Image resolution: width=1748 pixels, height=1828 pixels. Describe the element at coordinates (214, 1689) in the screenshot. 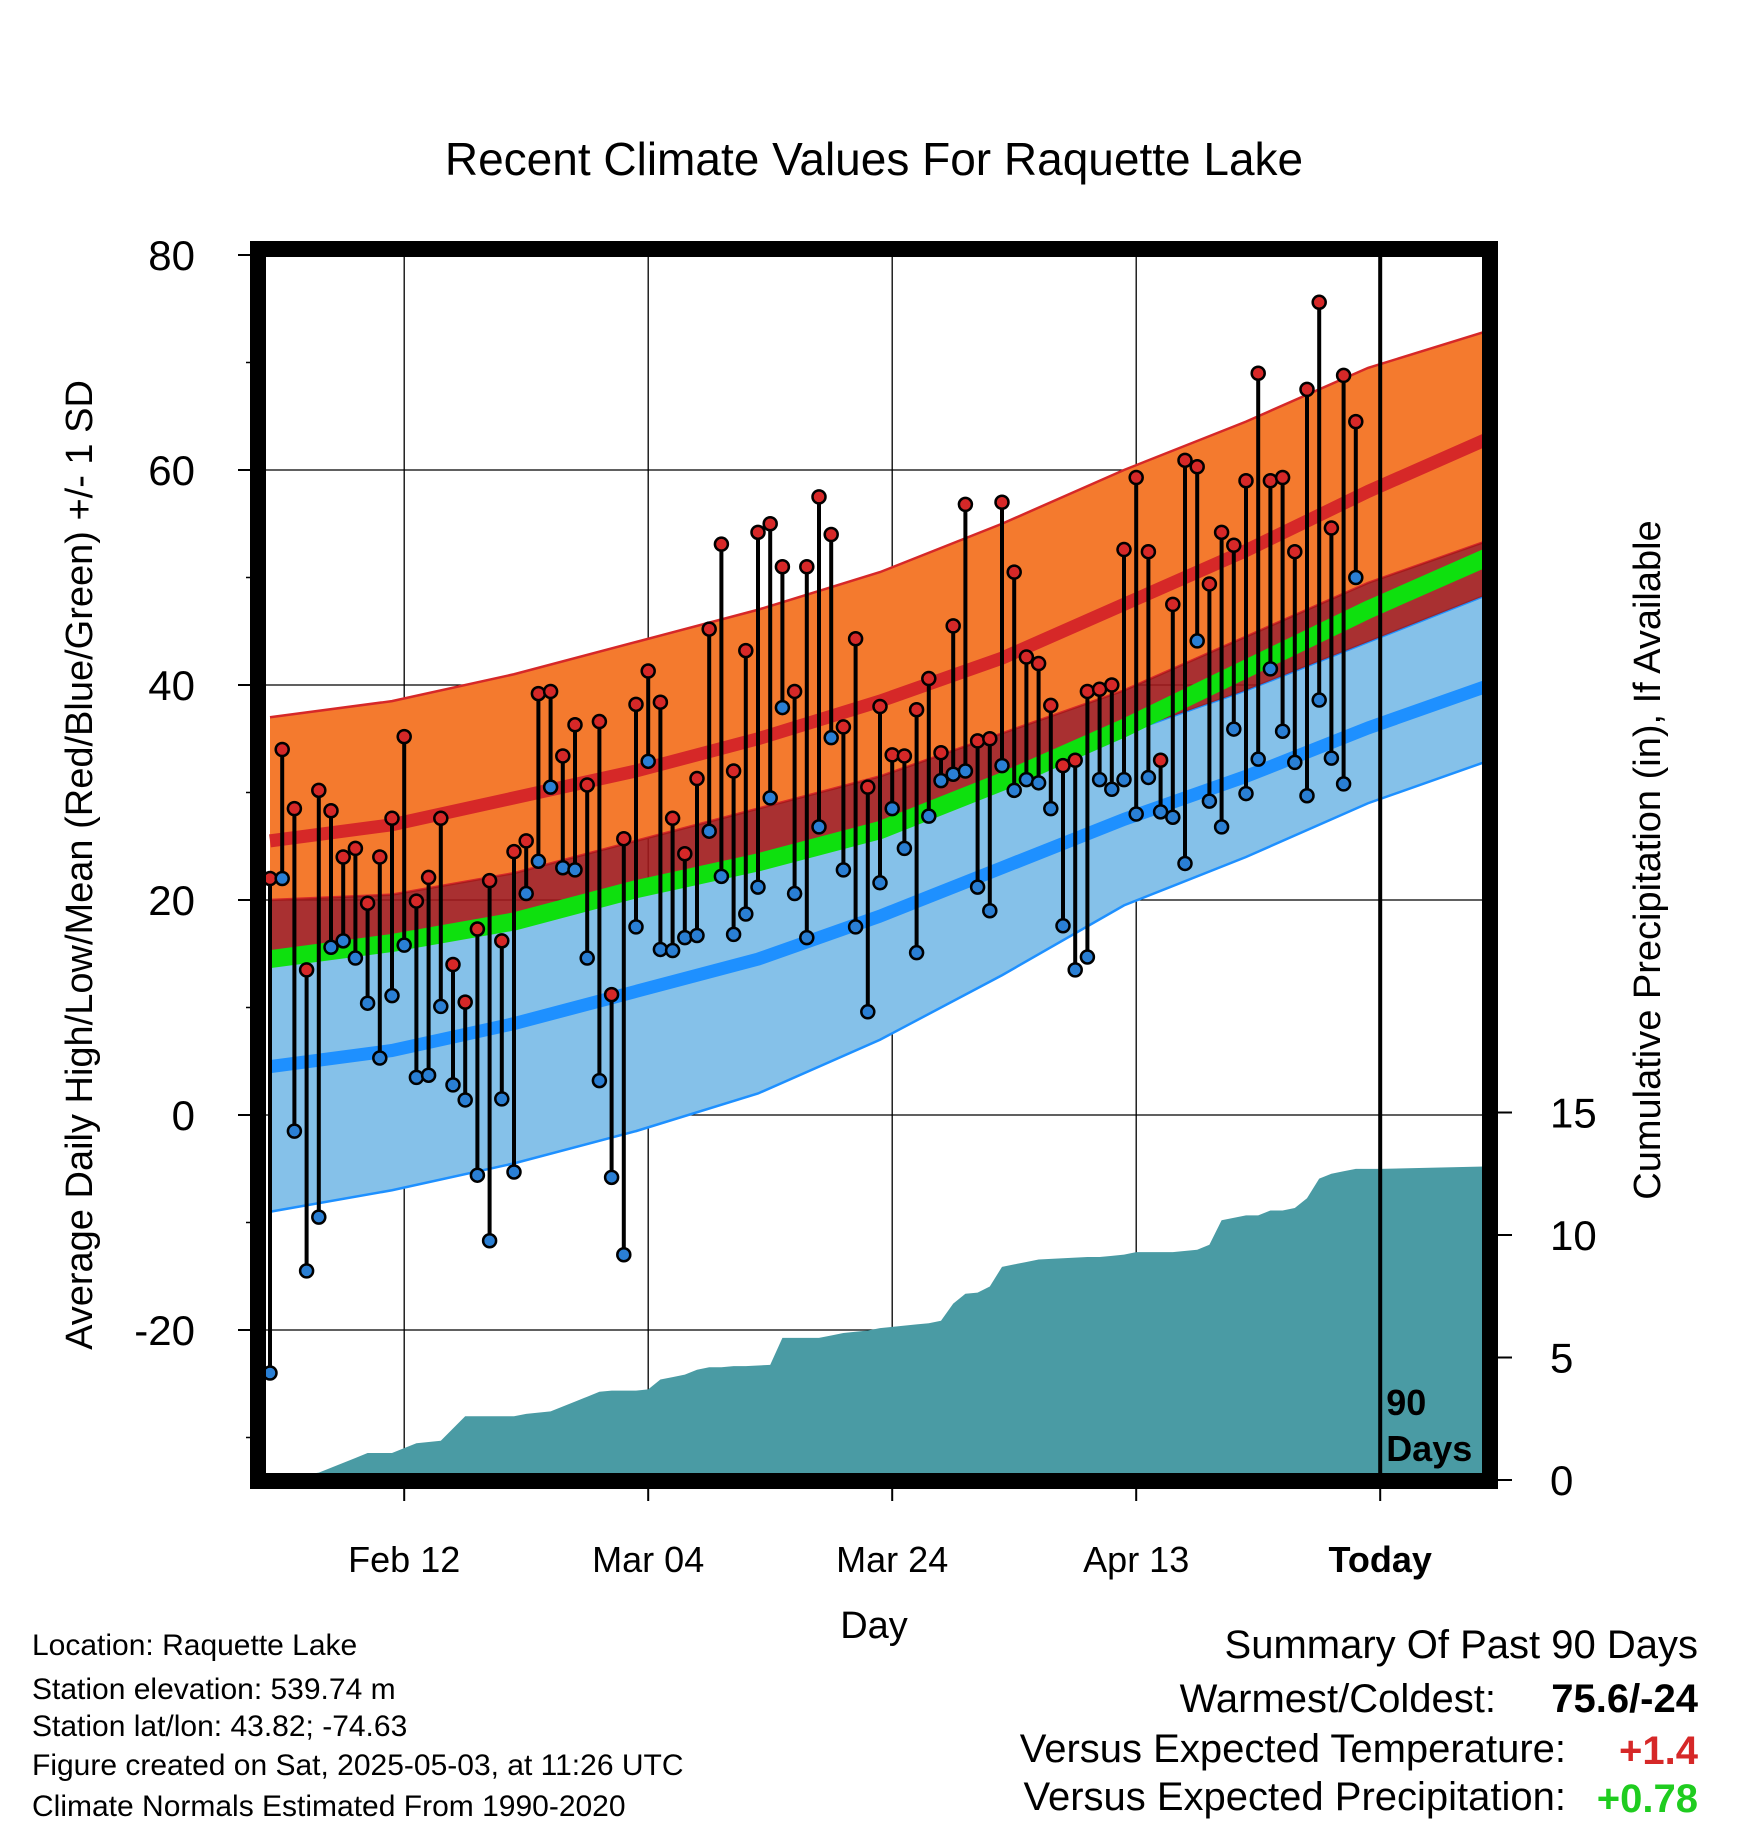

I see `elevation-text: Station elevation: 539.74 m` at that location.